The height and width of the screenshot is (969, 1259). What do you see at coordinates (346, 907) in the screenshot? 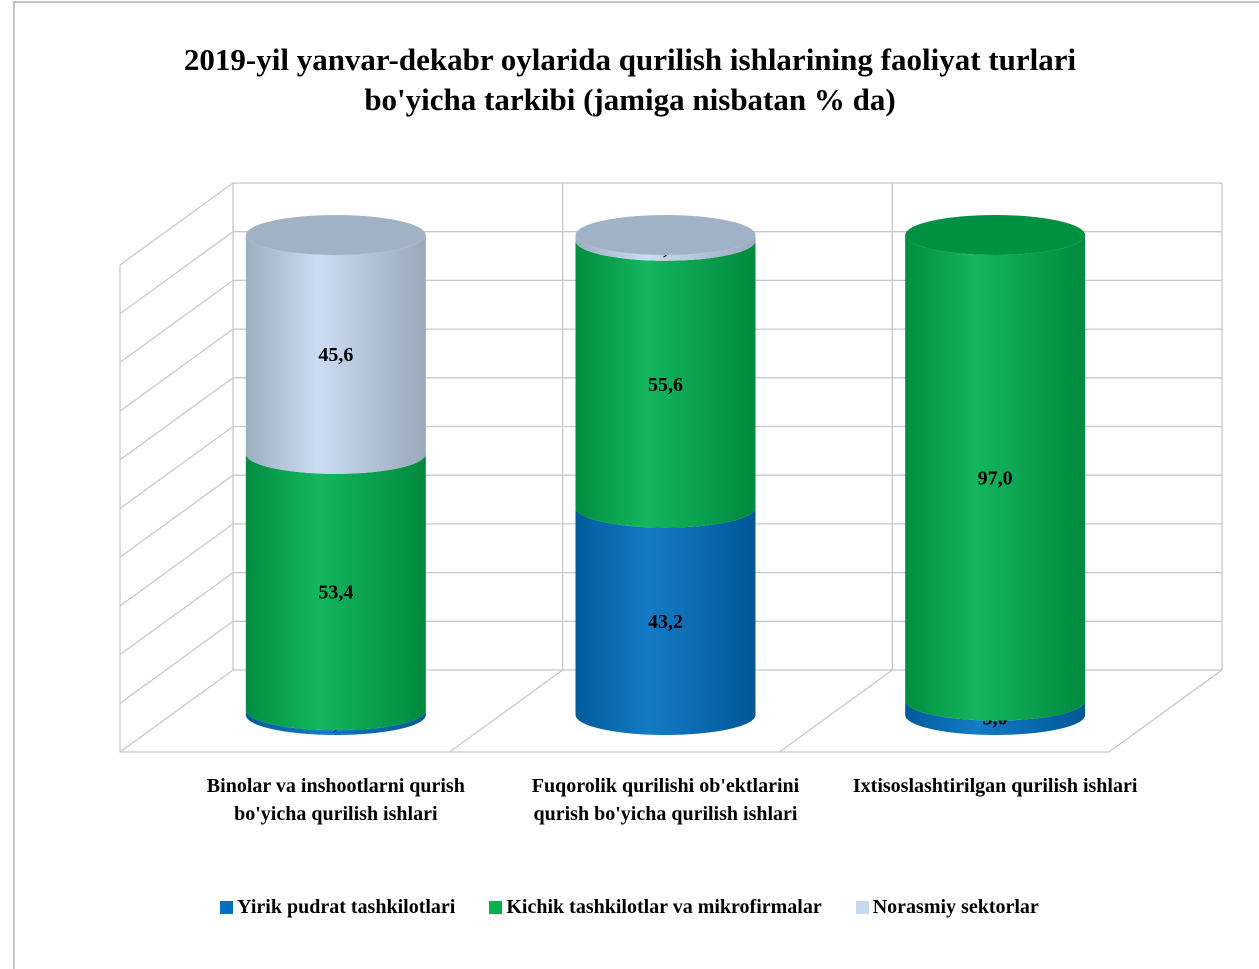
I see `legend-label: Yirik pudrat tashkilotlari` at bounding box center [346, 907].